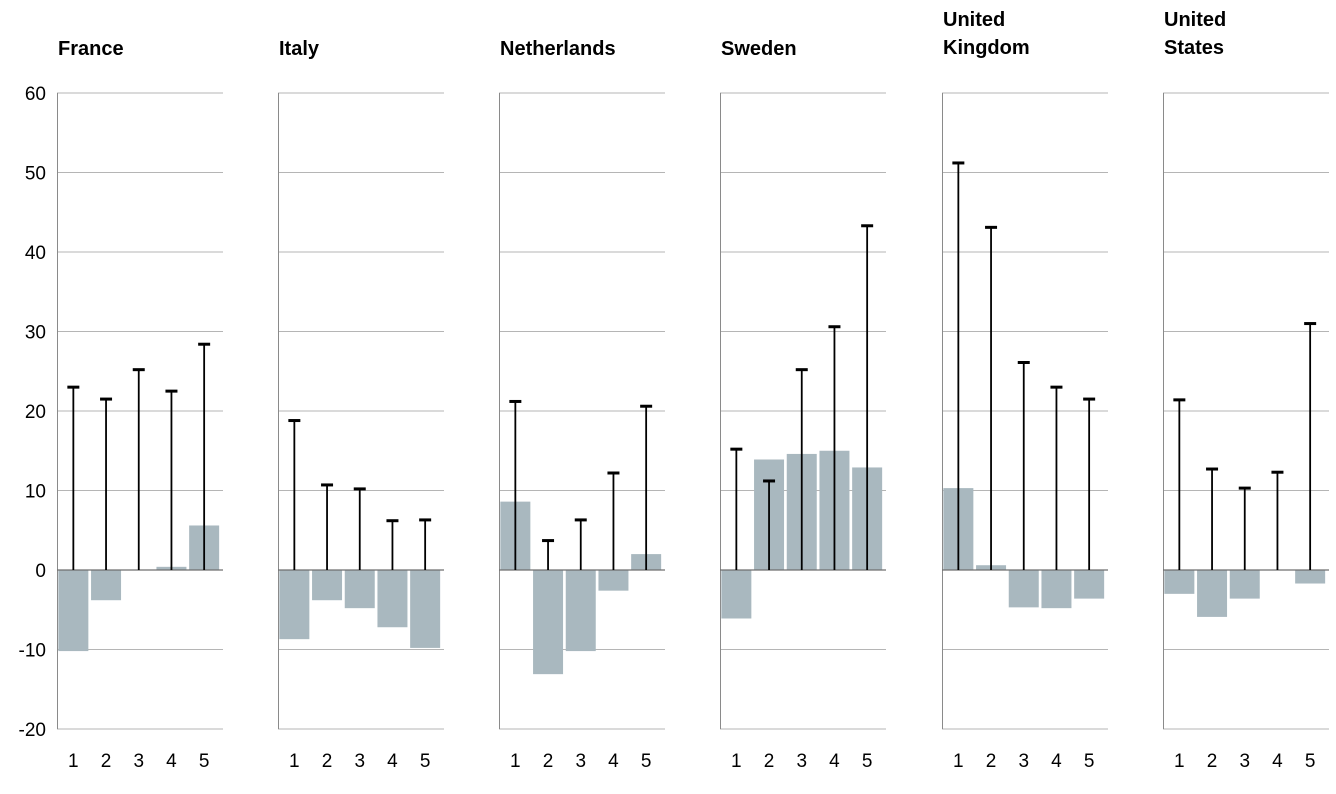 The image size is (1336, 794). Describe the element at coordinates (91, 49) in the screenshot. I see `panel-title: France` at that location.